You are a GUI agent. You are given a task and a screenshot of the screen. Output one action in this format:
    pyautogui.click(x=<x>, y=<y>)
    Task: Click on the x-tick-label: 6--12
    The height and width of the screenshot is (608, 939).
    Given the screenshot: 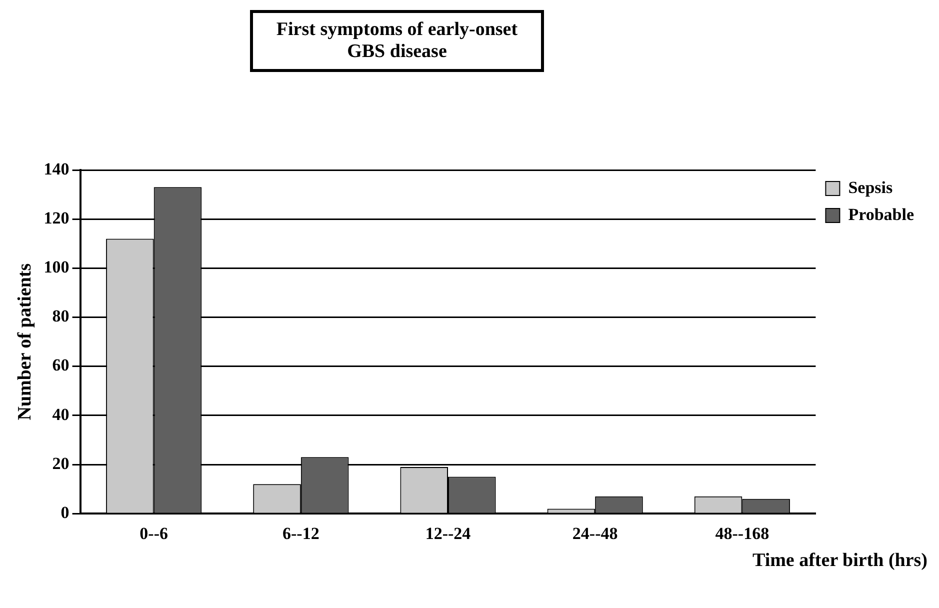 What is the action you would take?
    pyautogui.click(x=301, y=534)
    